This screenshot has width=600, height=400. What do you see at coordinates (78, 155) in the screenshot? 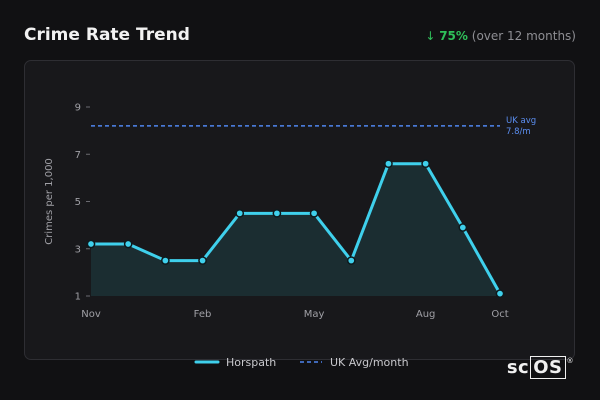
I see `y-tick-label: 7` at bounding box center [78, 155].